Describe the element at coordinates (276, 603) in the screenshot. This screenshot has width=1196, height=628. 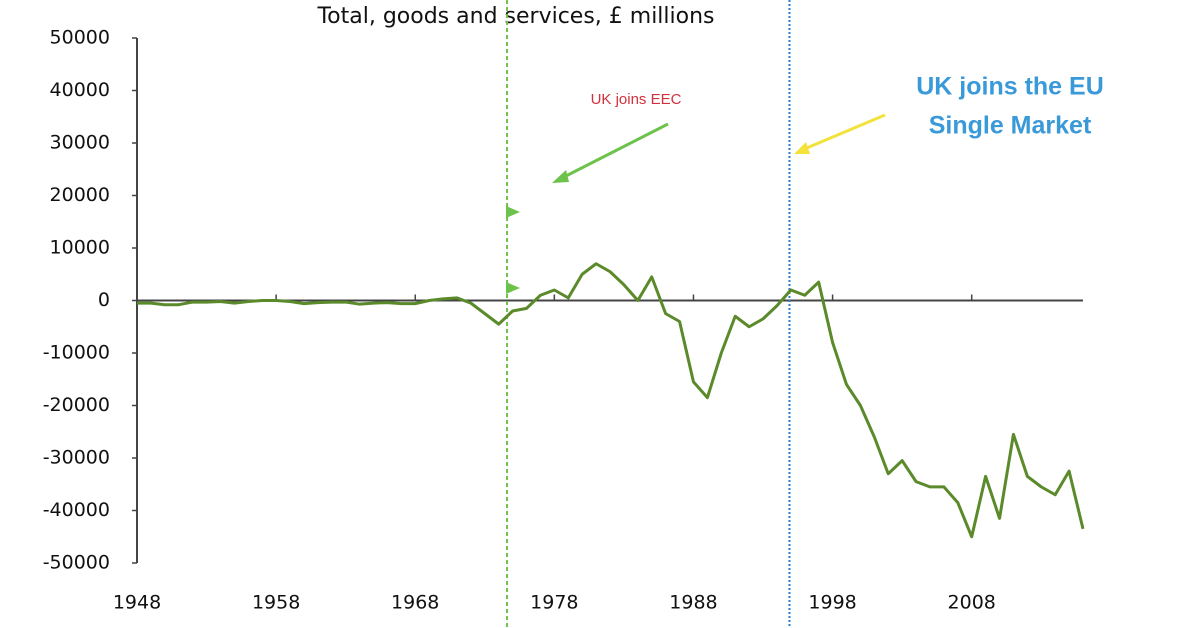
I see `x-tick-label: 1958` at that location.